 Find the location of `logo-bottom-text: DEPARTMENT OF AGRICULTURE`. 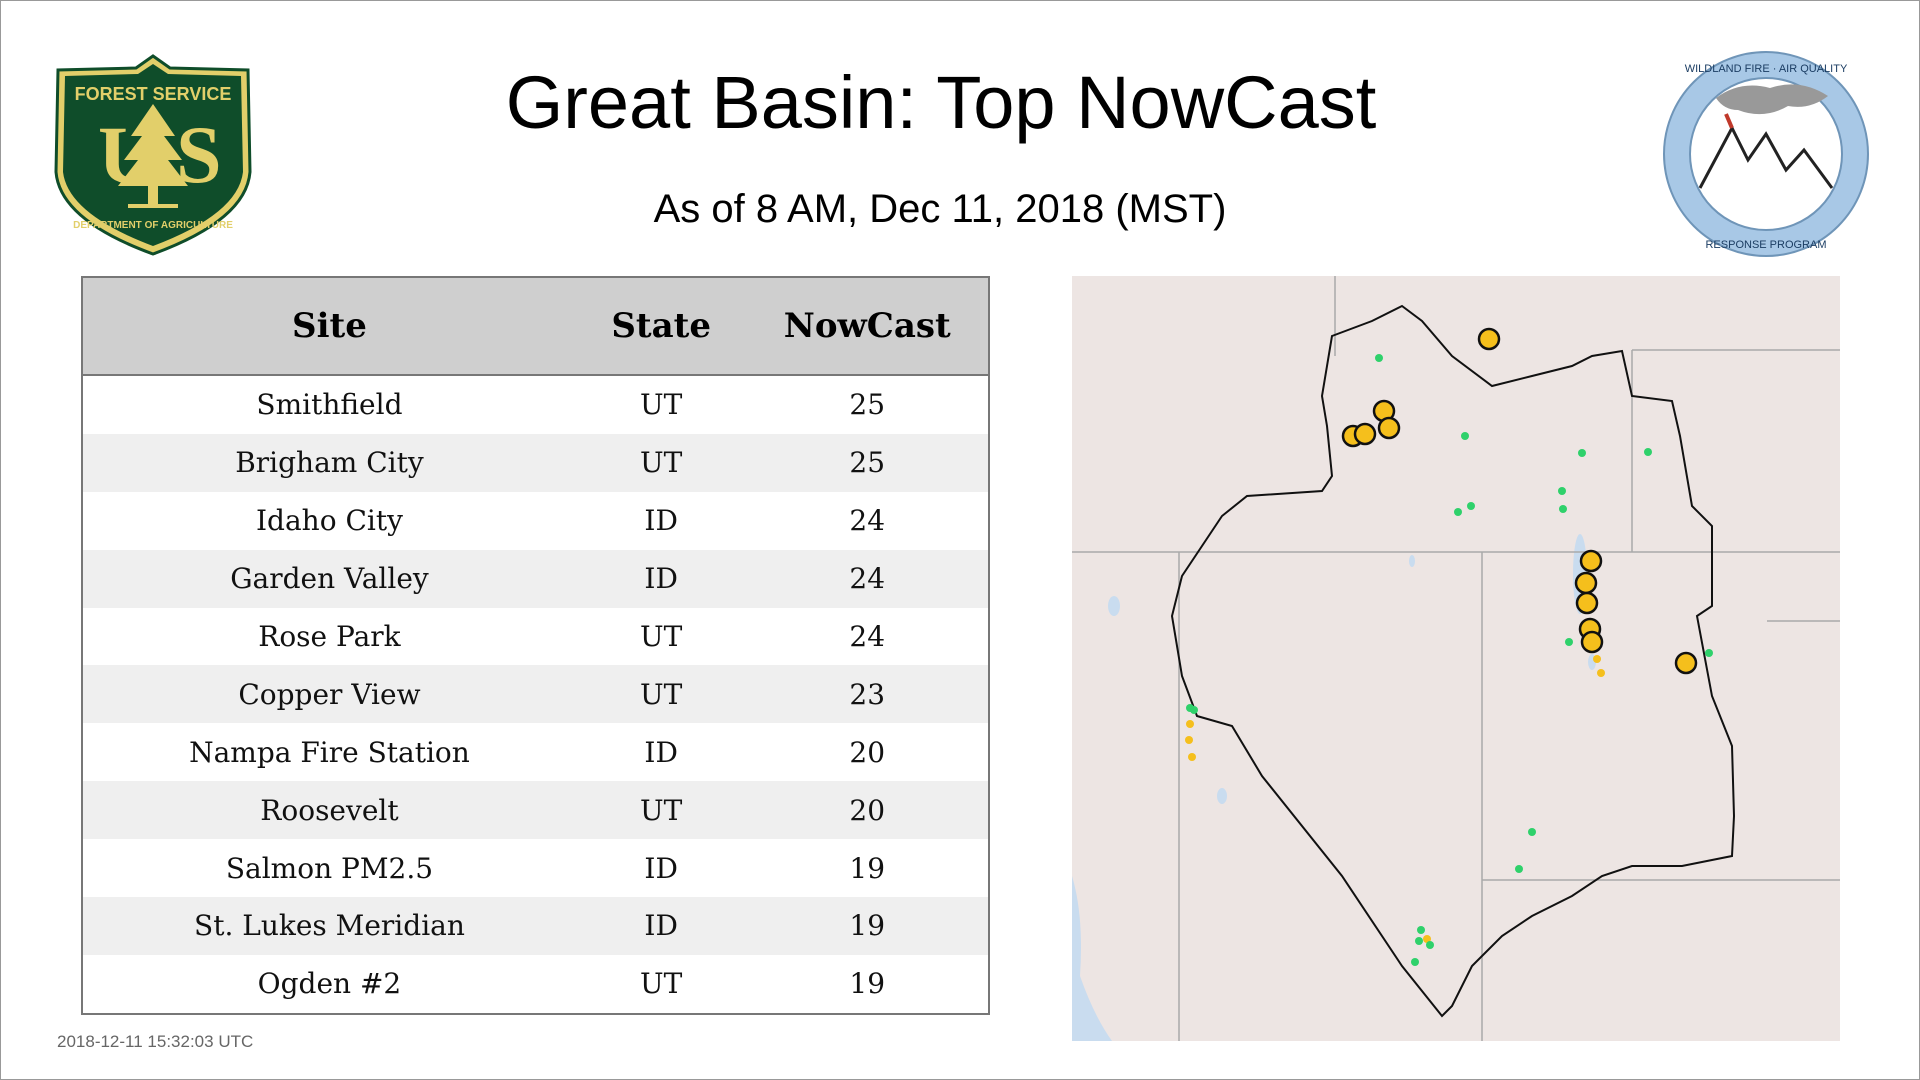

logo-bottom-text: DEPARTMENT OF AGRICULTURE is located at coordinates (153, 225).